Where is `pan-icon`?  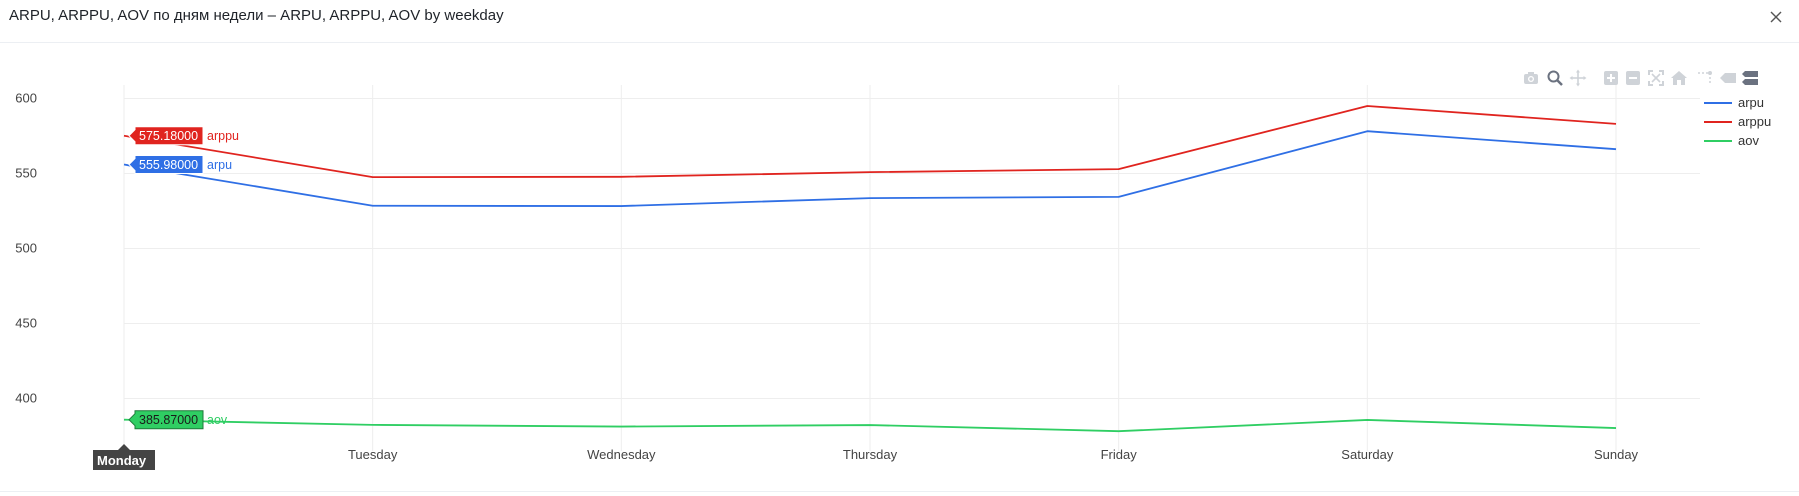
pan-icon is located at coordinates (1578, 78).